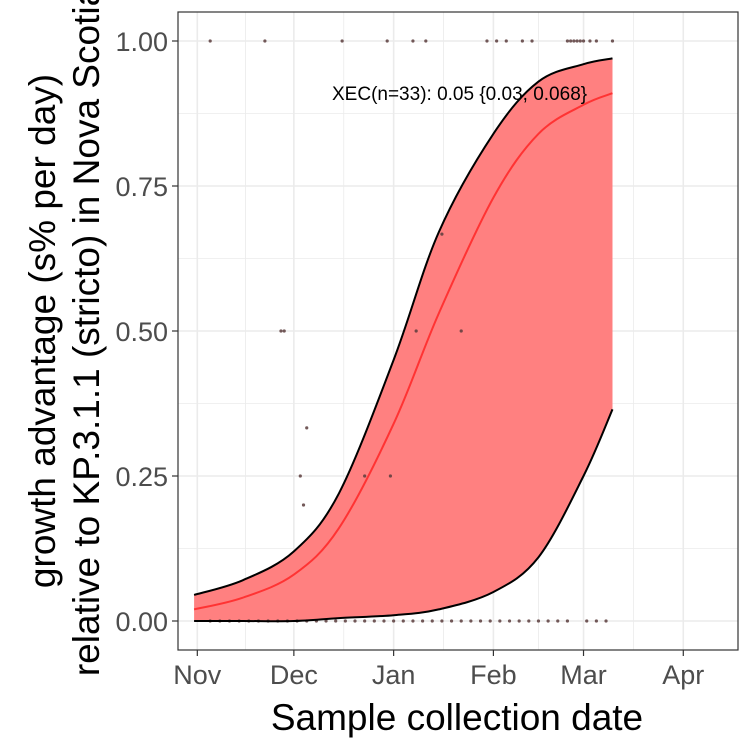 Image resolution: width=750 pixels, height=750 pixels. I want to click on x-tick-label: Dec, so click(294, 675).